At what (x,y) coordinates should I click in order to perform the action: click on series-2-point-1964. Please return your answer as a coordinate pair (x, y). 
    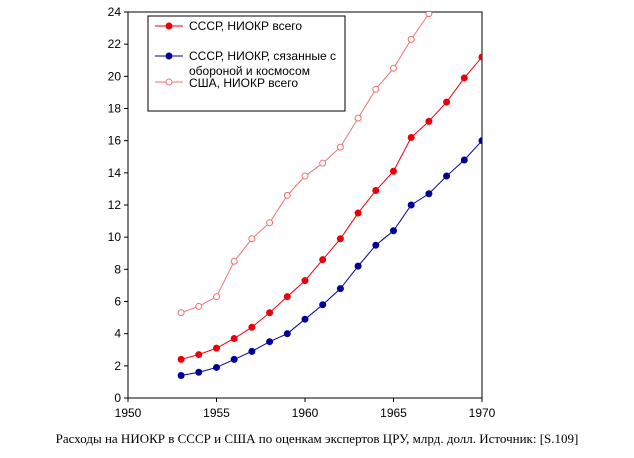
    Looking at the image, I should click on (376, 245).